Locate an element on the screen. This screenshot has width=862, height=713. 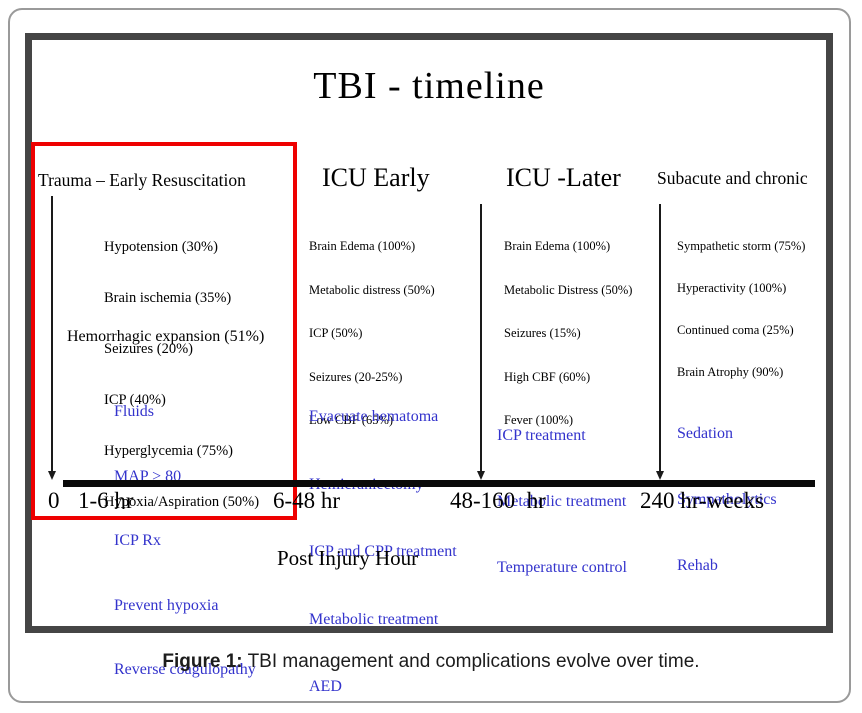
list-item: Brain Atrophy (90%) is located at coordinates (730, 372).